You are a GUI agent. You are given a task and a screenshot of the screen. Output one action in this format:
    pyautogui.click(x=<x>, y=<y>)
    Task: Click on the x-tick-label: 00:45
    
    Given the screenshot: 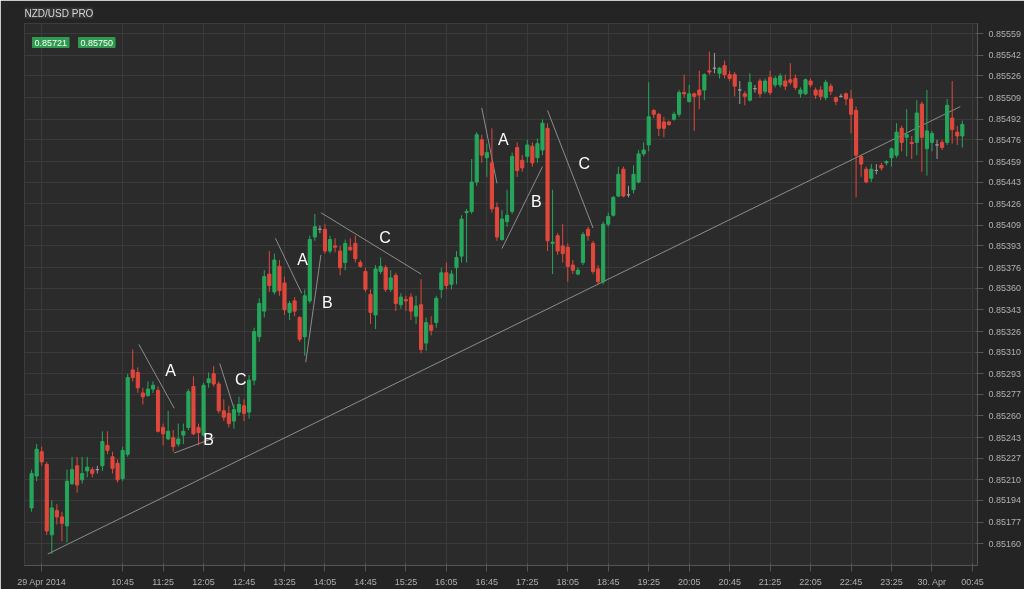 What is the action you would take?
    pyautogui.click(x=972, y=581)
    